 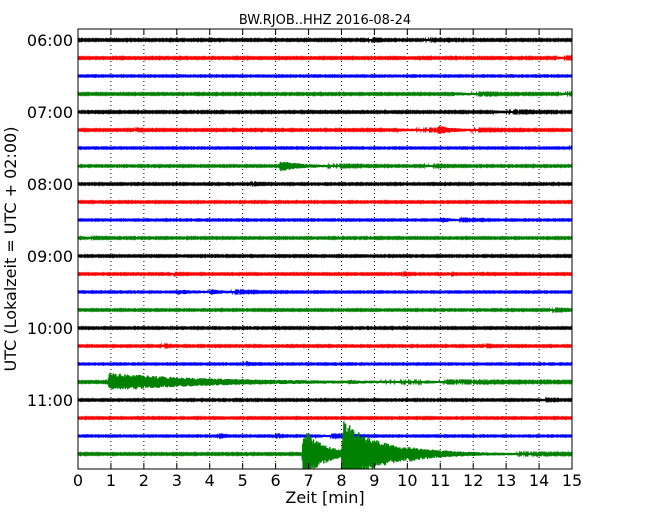 What do you see at coordinates (10, 249) in the screenshot?
I see `y-axis-label: UTC (Lokalzeit = UTC + 02:00)` at bounding box center [10, 249].